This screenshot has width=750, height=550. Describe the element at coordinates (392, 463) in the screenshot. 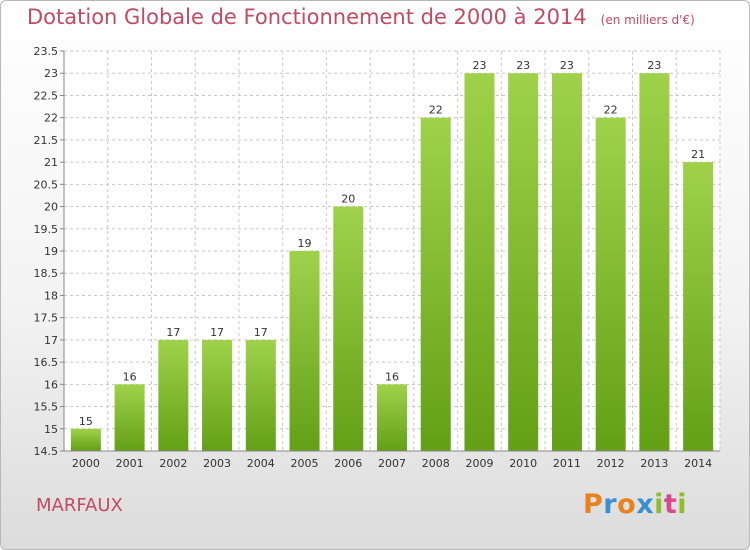

I see `x-tick-label: 2007` at that location.